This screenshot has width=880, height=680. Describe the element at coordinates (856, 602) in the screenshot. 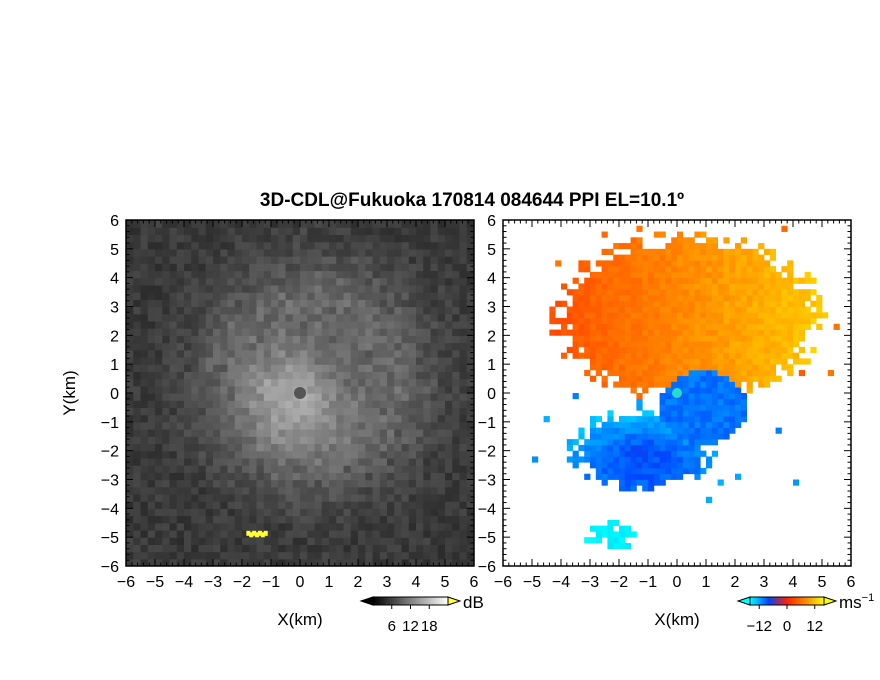

I see `colorbar-unit-ms: ms−1` at that location.